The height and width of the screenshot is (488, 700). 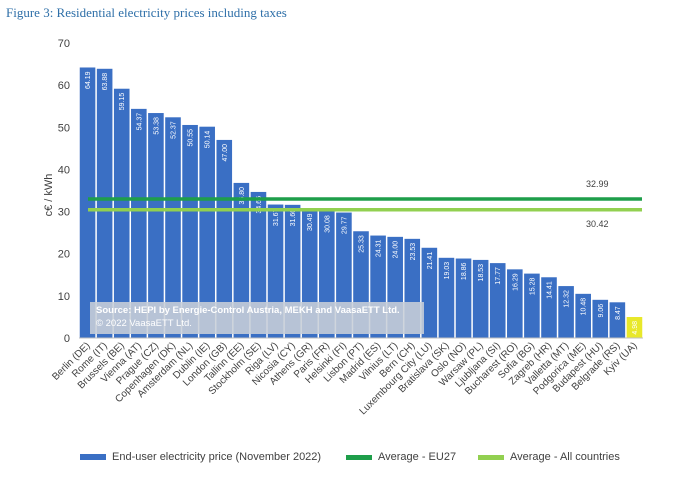 I want to click on bar-value-label: 23.53, so click(x=413, y=252).